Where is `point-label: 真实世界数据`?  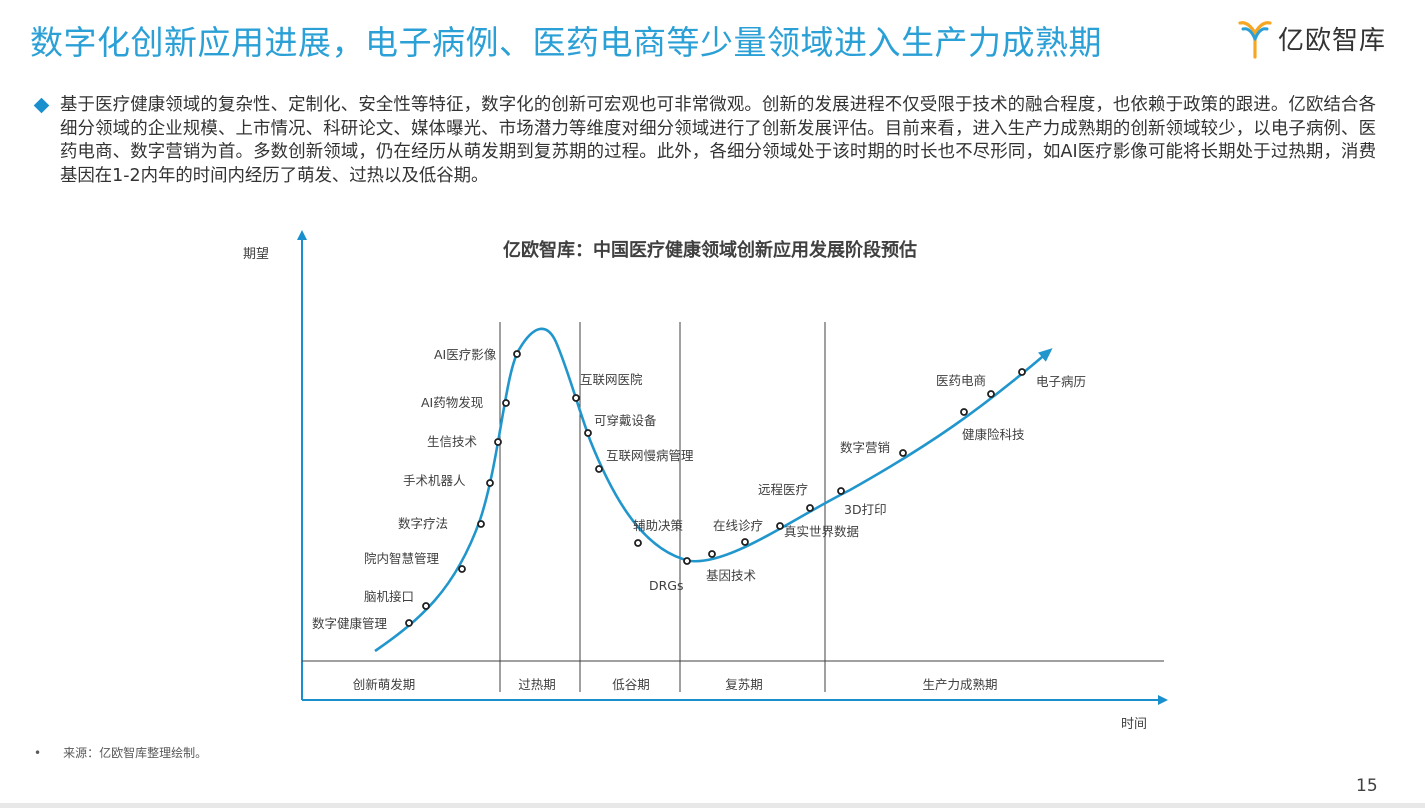 point-label: 真实世界数据 is located at coordinates (821, 531).